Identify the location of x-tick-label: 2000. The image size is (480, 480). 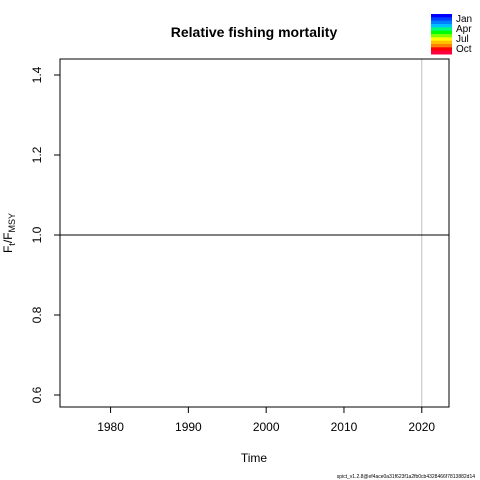
(266, 427).